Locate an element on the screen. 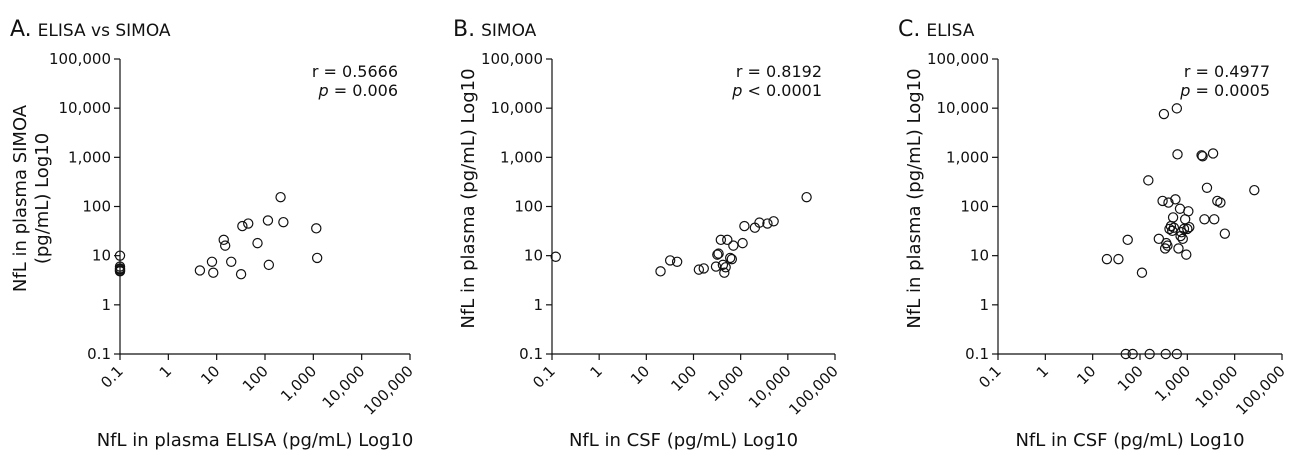 Image resolution: width=1295 pixels, height=459 pixels. panel-title: C. ELISA is located at coordinates (936, 29).